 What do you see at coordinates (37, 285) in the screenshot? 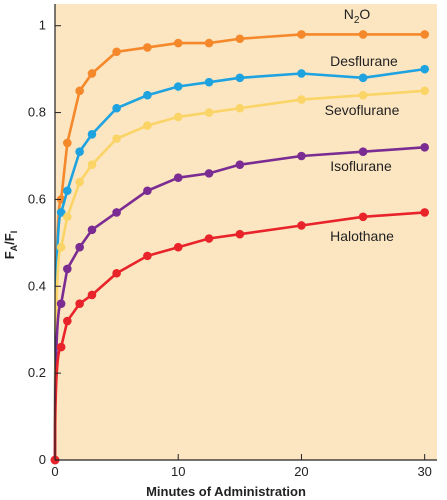
I see `y-tick-label: 0.4` at bounding box center [37, 285].